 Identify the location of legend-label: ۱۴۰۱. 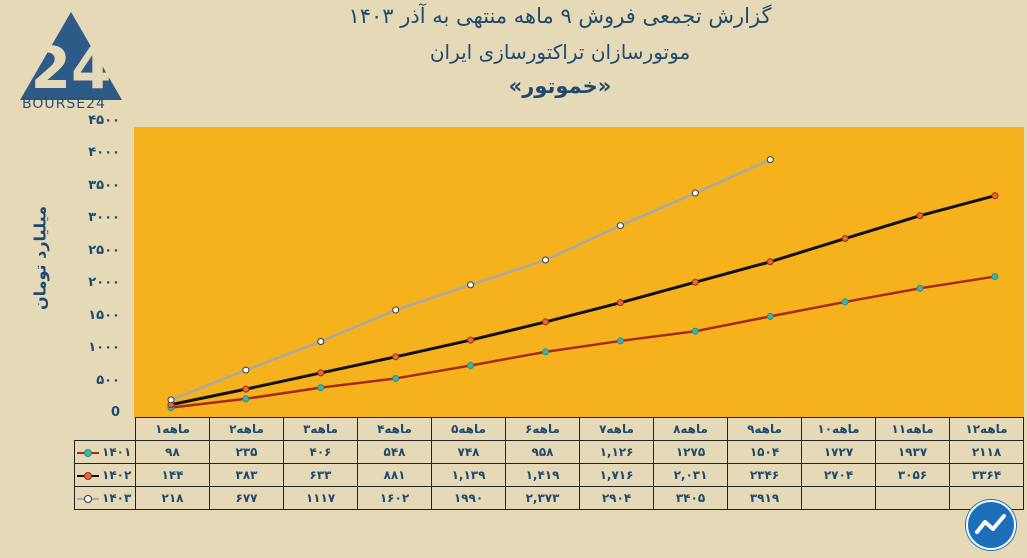
(117, 452).